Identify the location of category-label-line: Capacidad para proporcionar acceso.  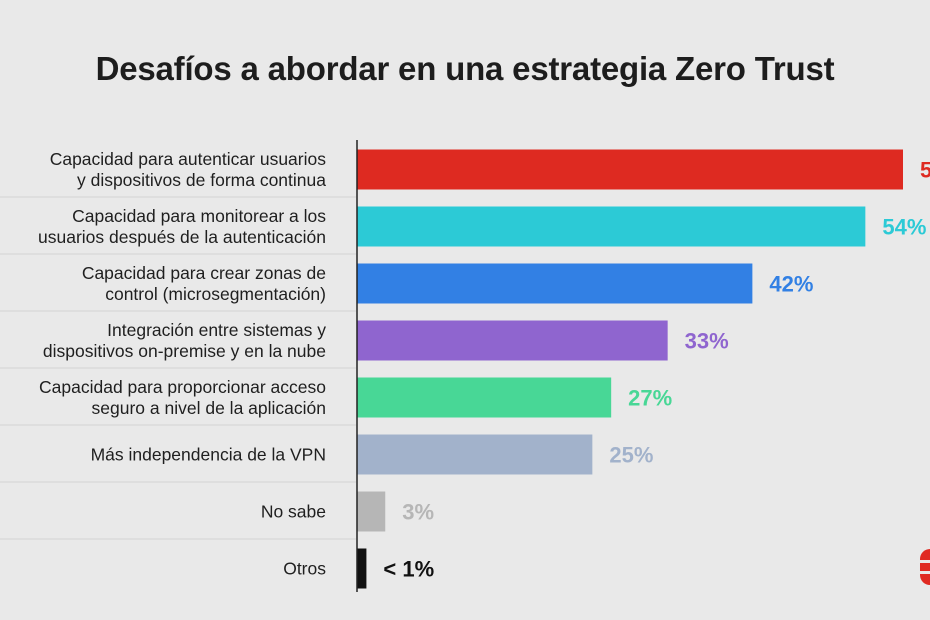
(182, 387).